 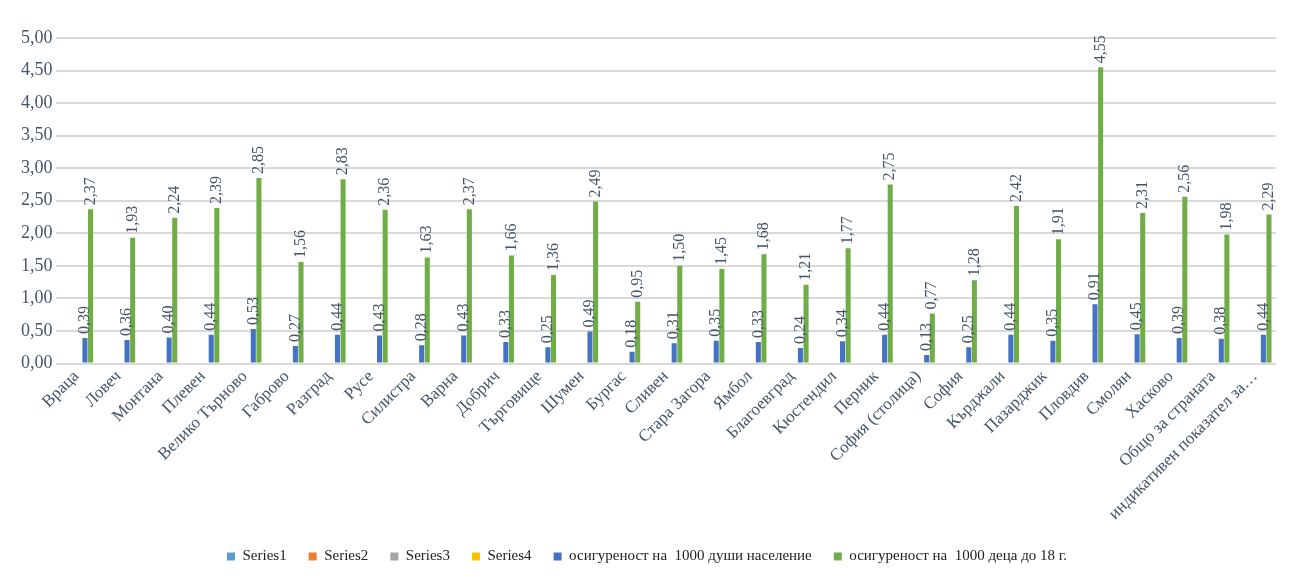 I want to click on data-label: 0,49, so click(x=589, y=313).